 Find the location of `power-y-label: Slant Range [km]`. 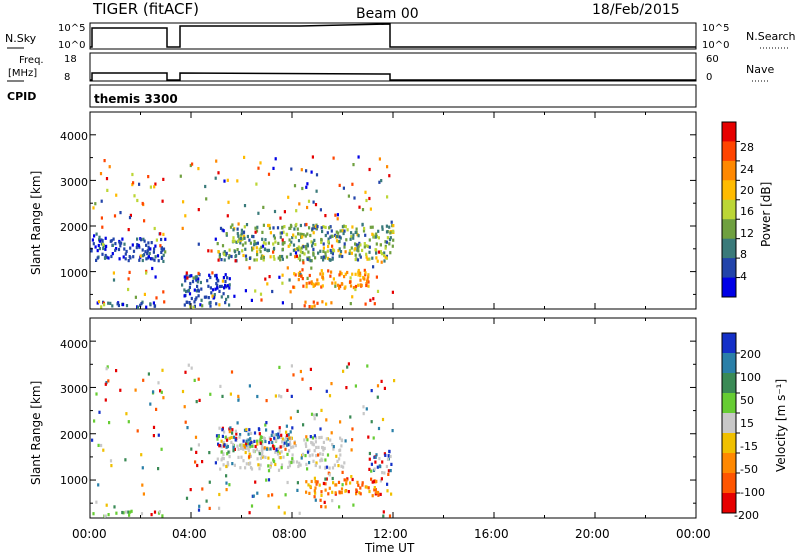

power-y-label: Slant Range [km] is located at coordinates (36, 223).